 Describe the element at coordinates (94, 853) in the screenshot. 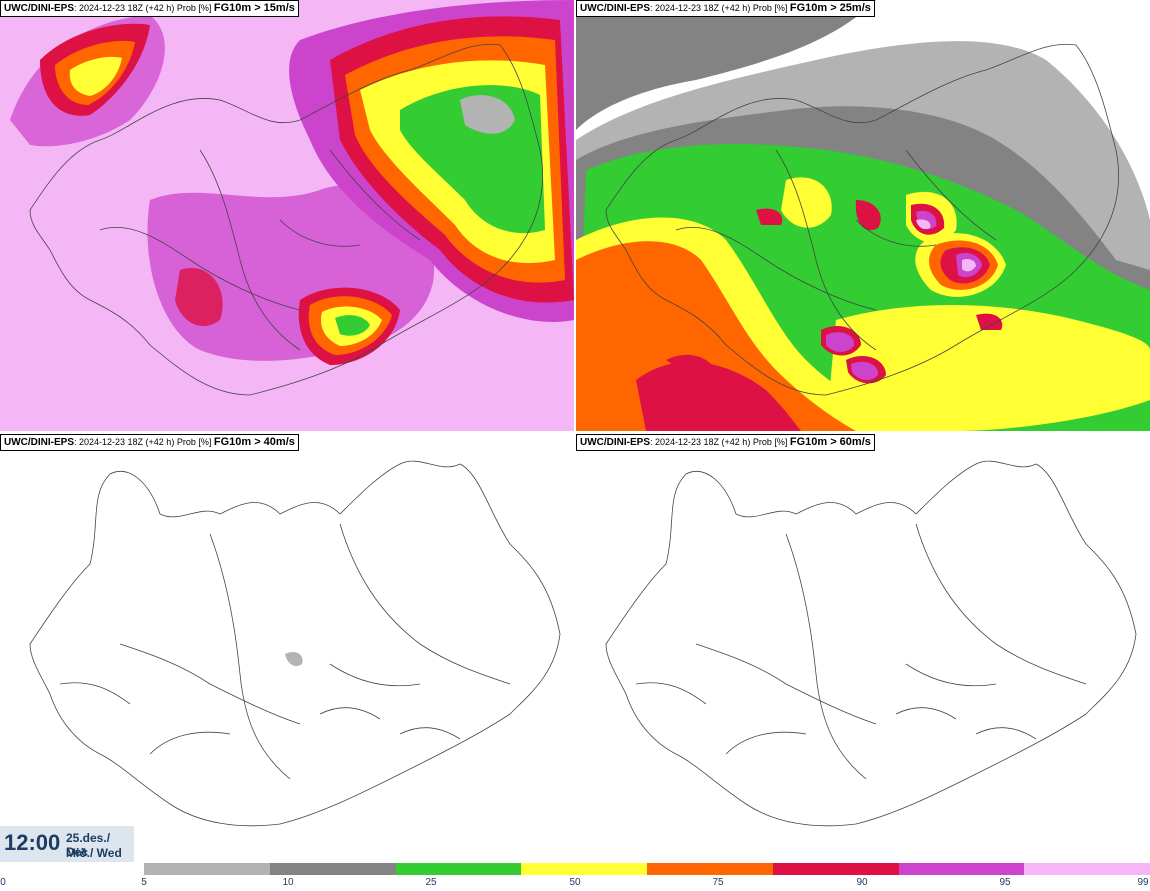

I see `valid-weekday: Mið./ Wed` at that location.